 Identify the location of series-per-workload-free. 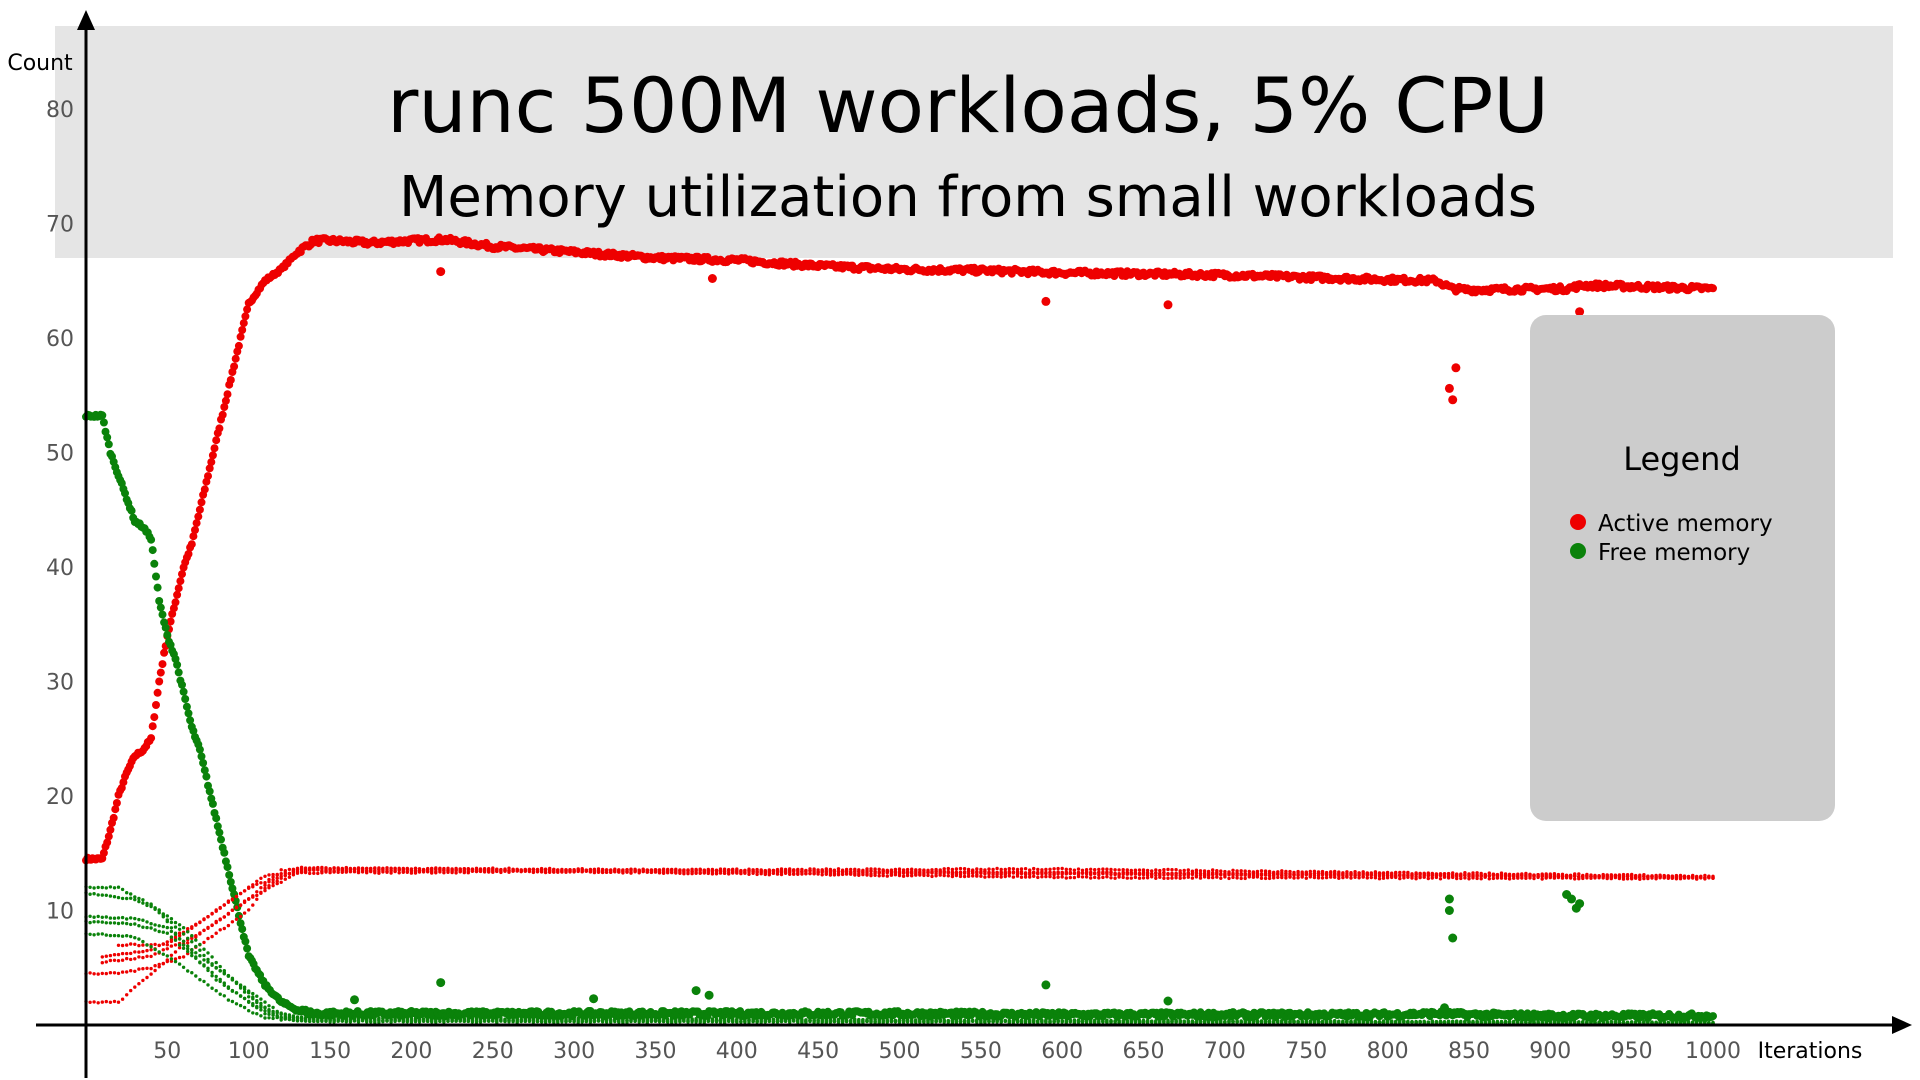
(899, 955).